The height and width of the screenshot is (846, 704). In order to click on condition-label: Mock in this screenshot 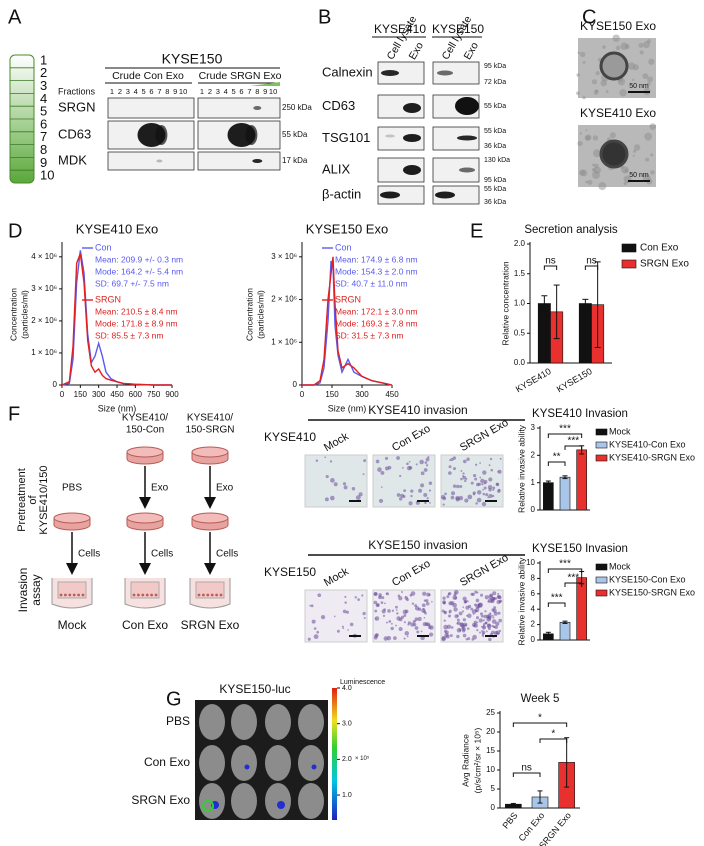, I will do `click(73, 625)`.